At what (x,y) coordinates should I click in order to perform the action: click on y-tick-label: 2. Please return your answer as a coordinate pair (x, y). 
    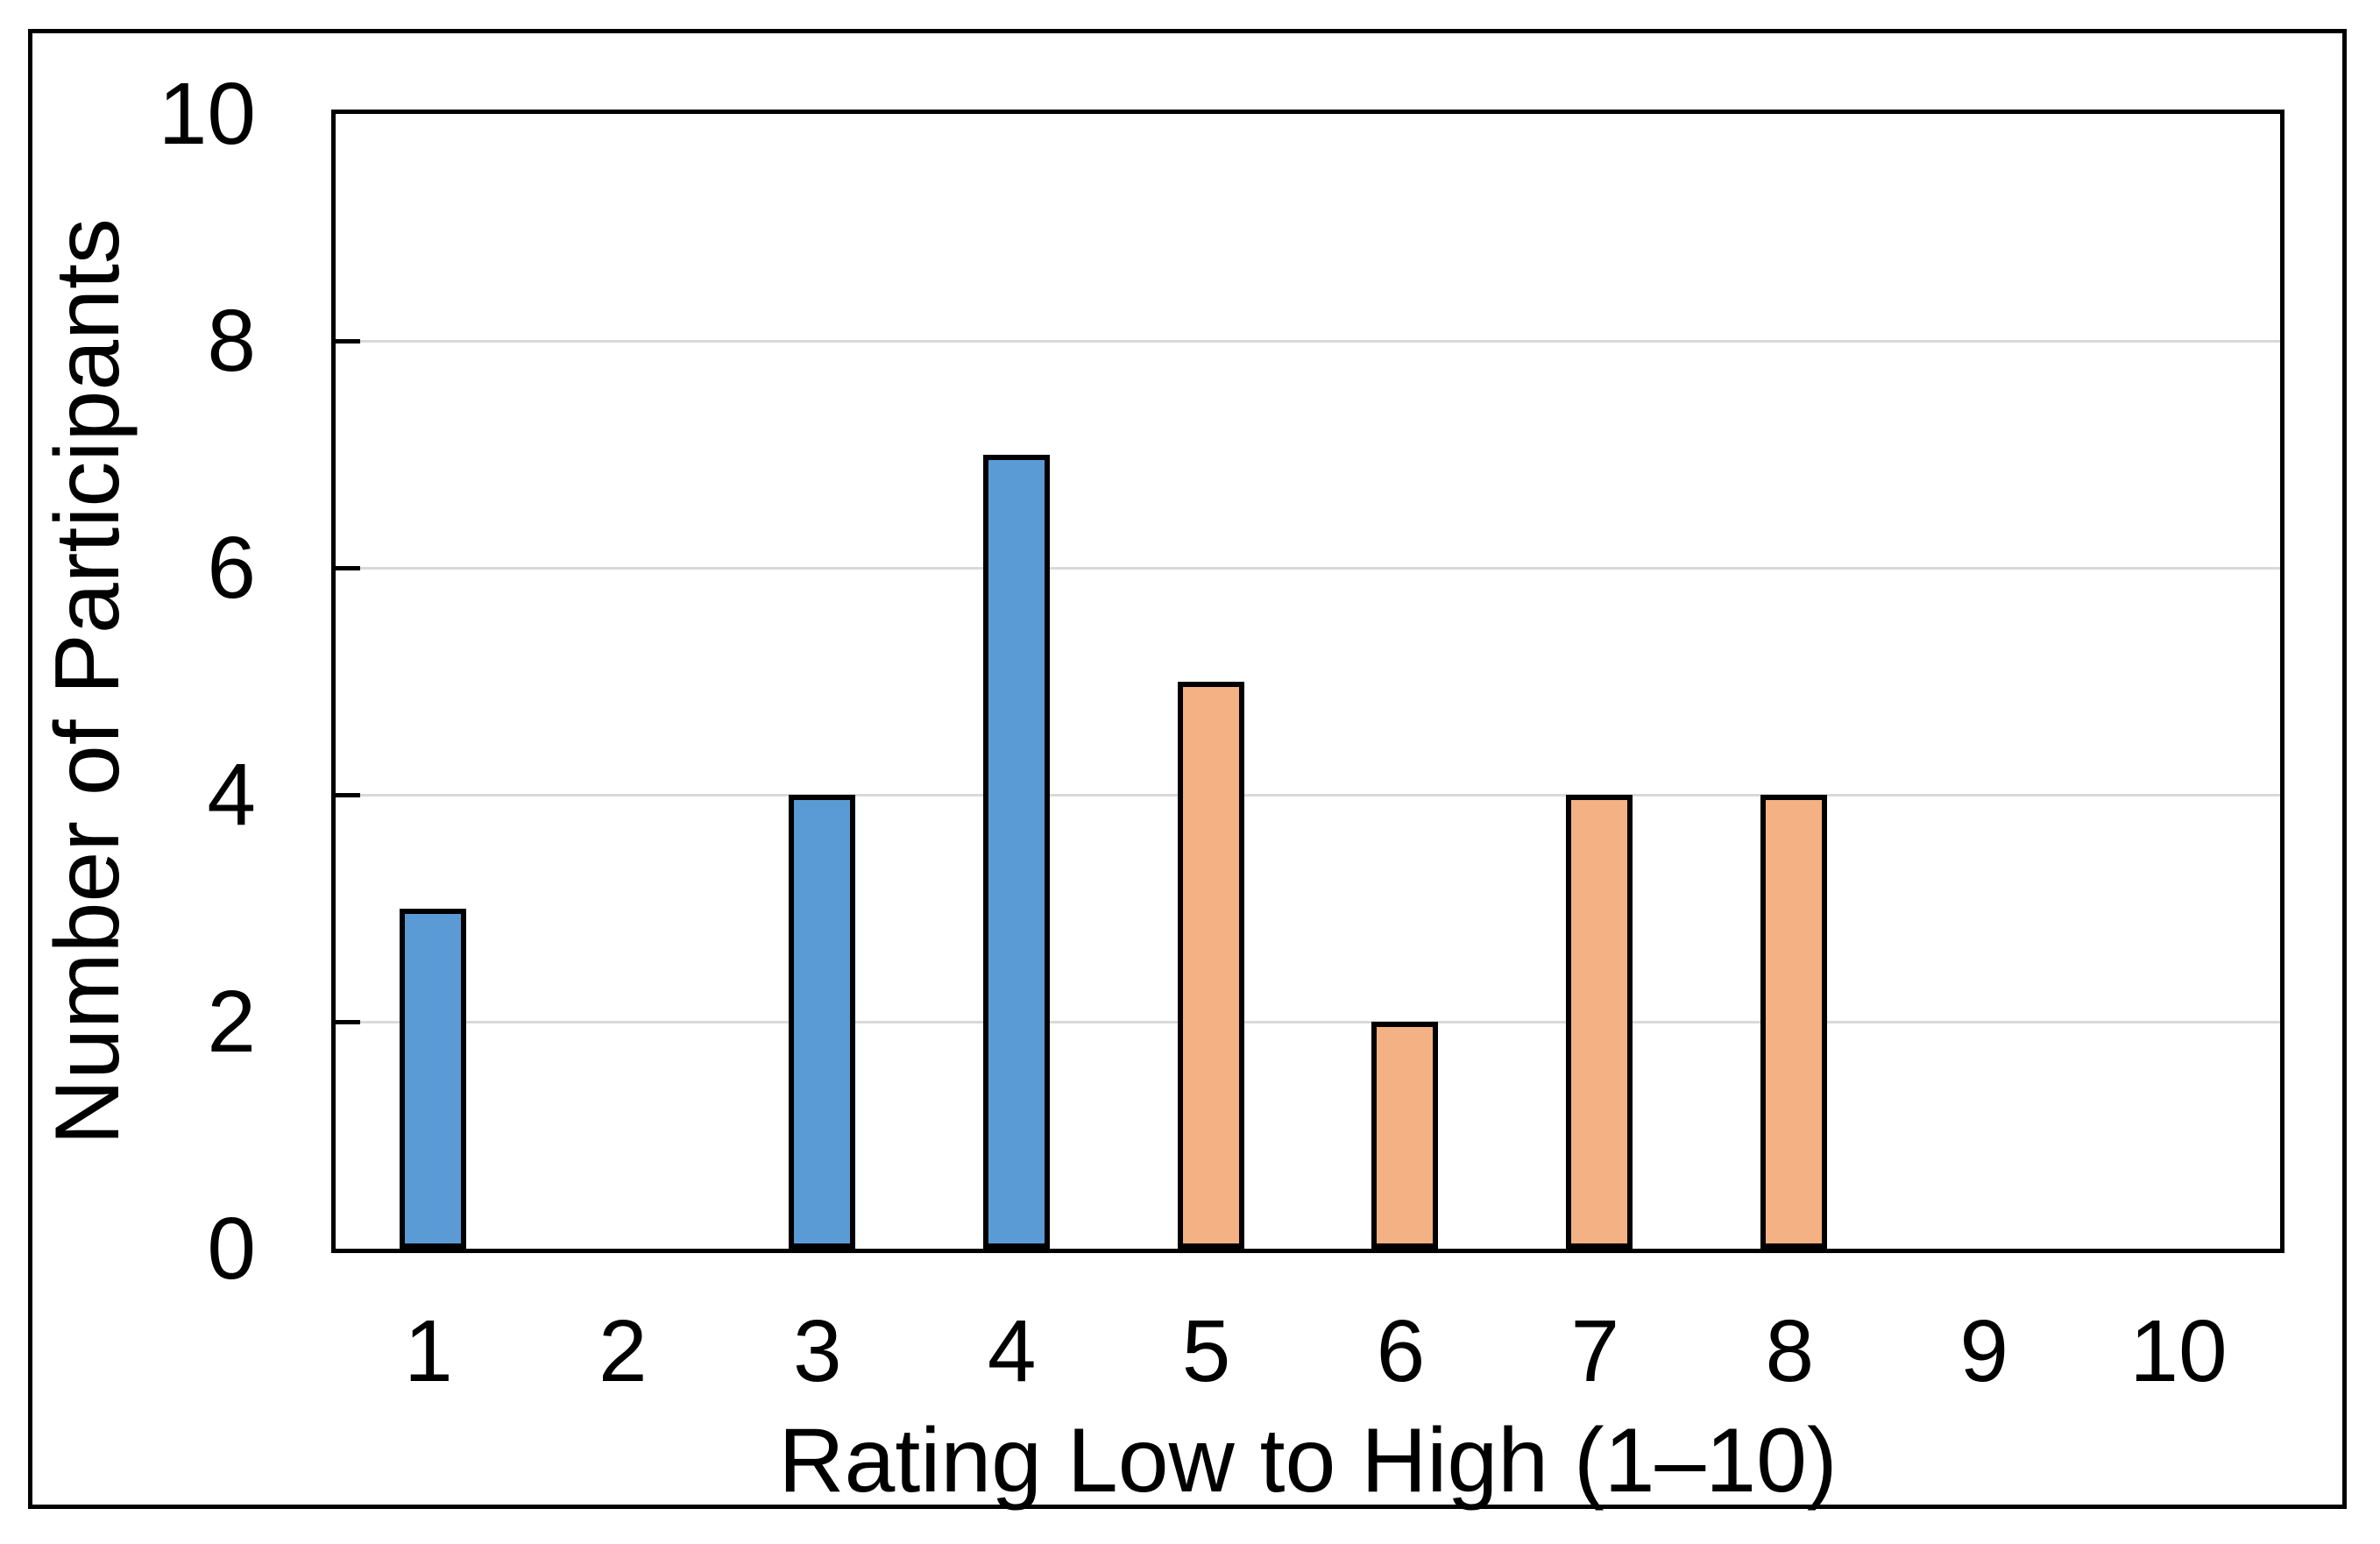
    Looking at the image, I should click on (231, 1022).